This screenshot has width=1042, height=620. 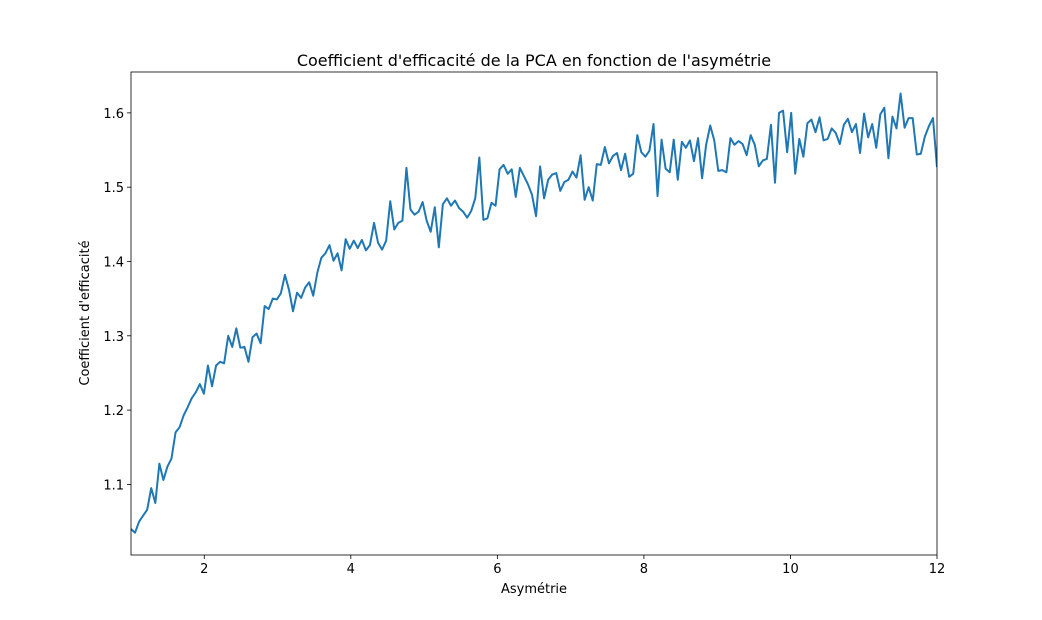 What do you see at coordinates (113, 411) in the screenshot?
I see `y-tick-label: 1.2` at bounding box center [113, 411].